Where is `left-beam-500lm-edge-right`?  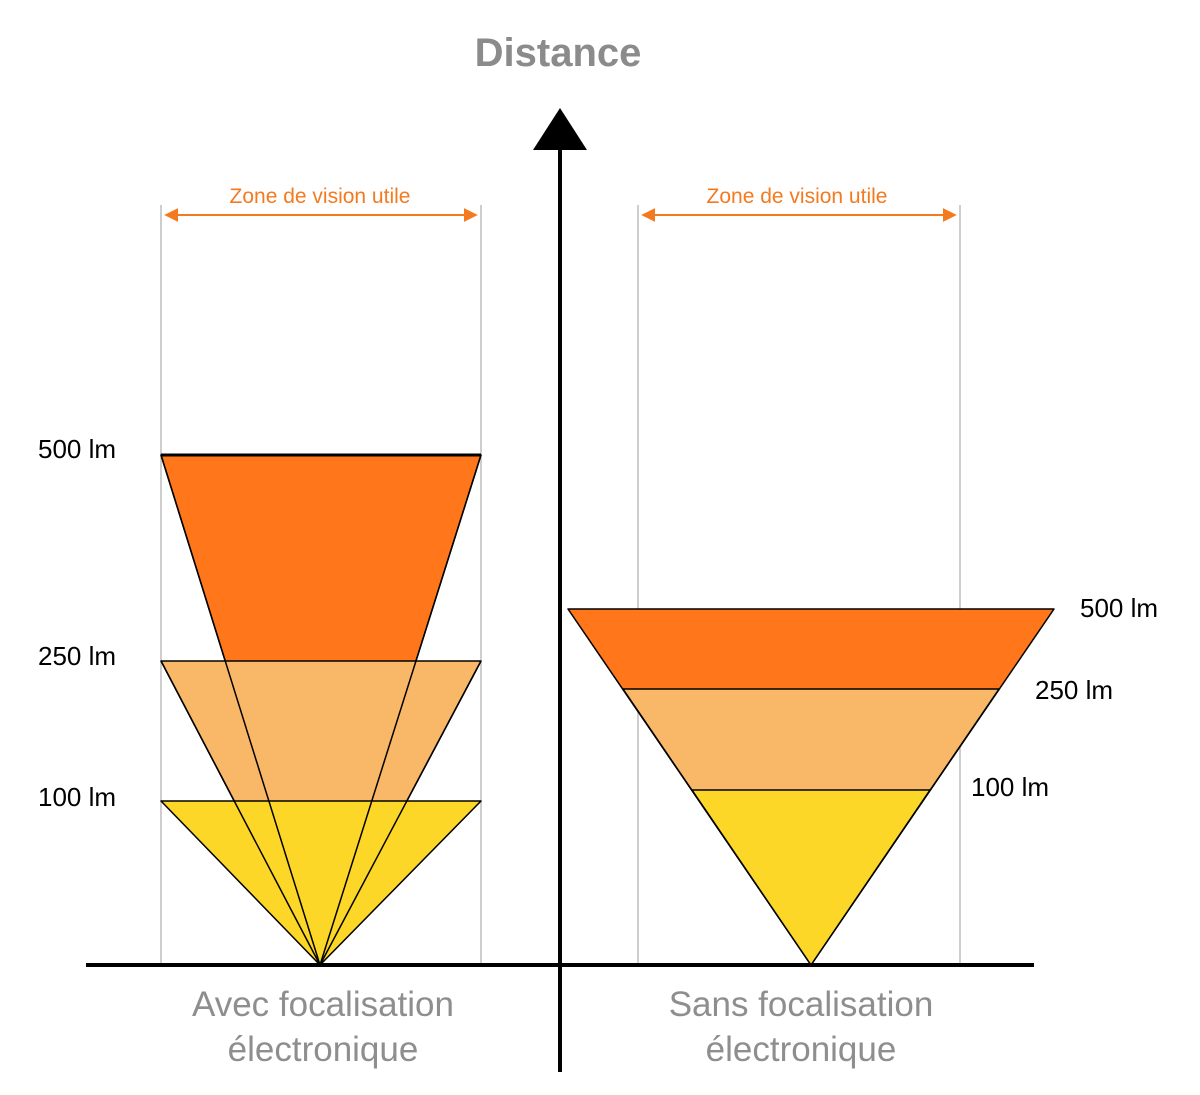
left-beam-500lm-edge-right is located at coordinates (400, 710).